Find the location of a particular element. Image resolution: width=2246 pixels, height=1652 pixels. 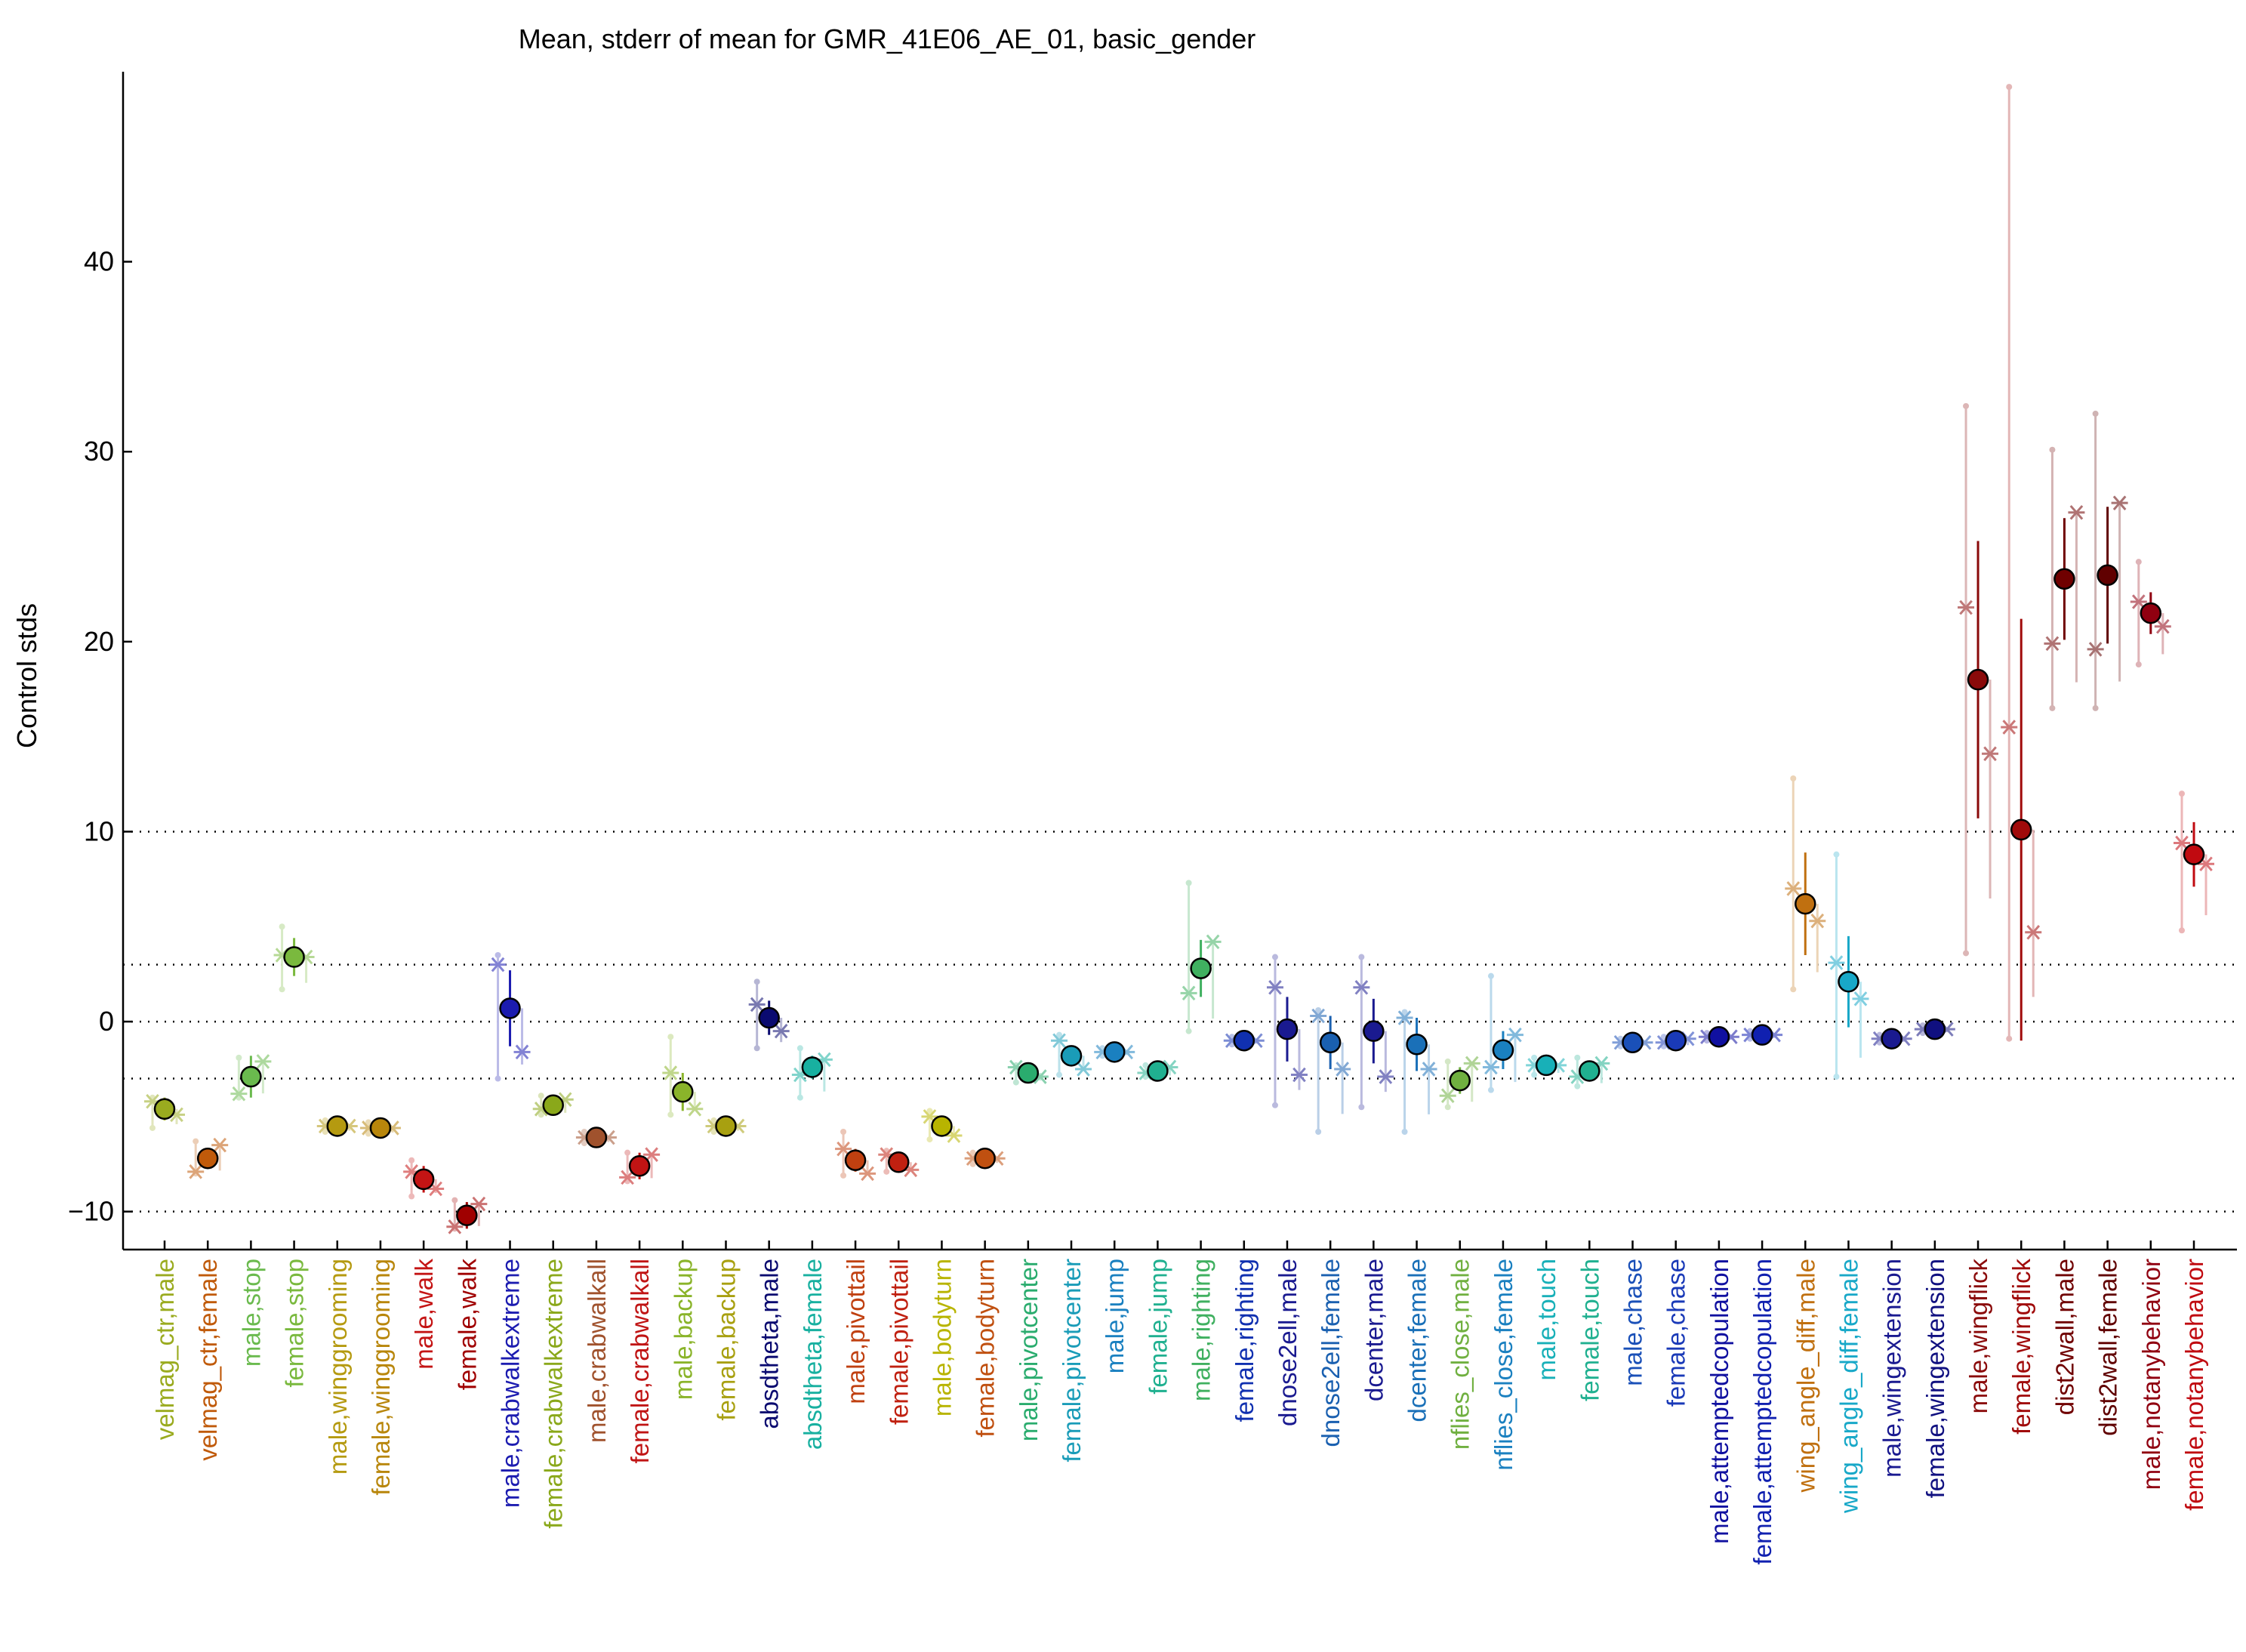

x-tick-label: velmag_ctr,female is located at coordinates (208, 1360).